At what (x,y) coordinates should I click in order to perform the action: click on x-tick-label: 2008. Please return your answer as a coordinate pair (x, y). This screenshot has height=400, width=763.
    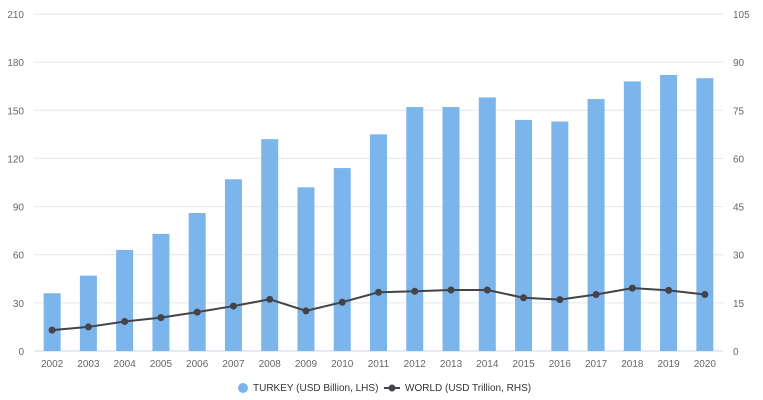
    Looking at the image, I should click on (270, 364).